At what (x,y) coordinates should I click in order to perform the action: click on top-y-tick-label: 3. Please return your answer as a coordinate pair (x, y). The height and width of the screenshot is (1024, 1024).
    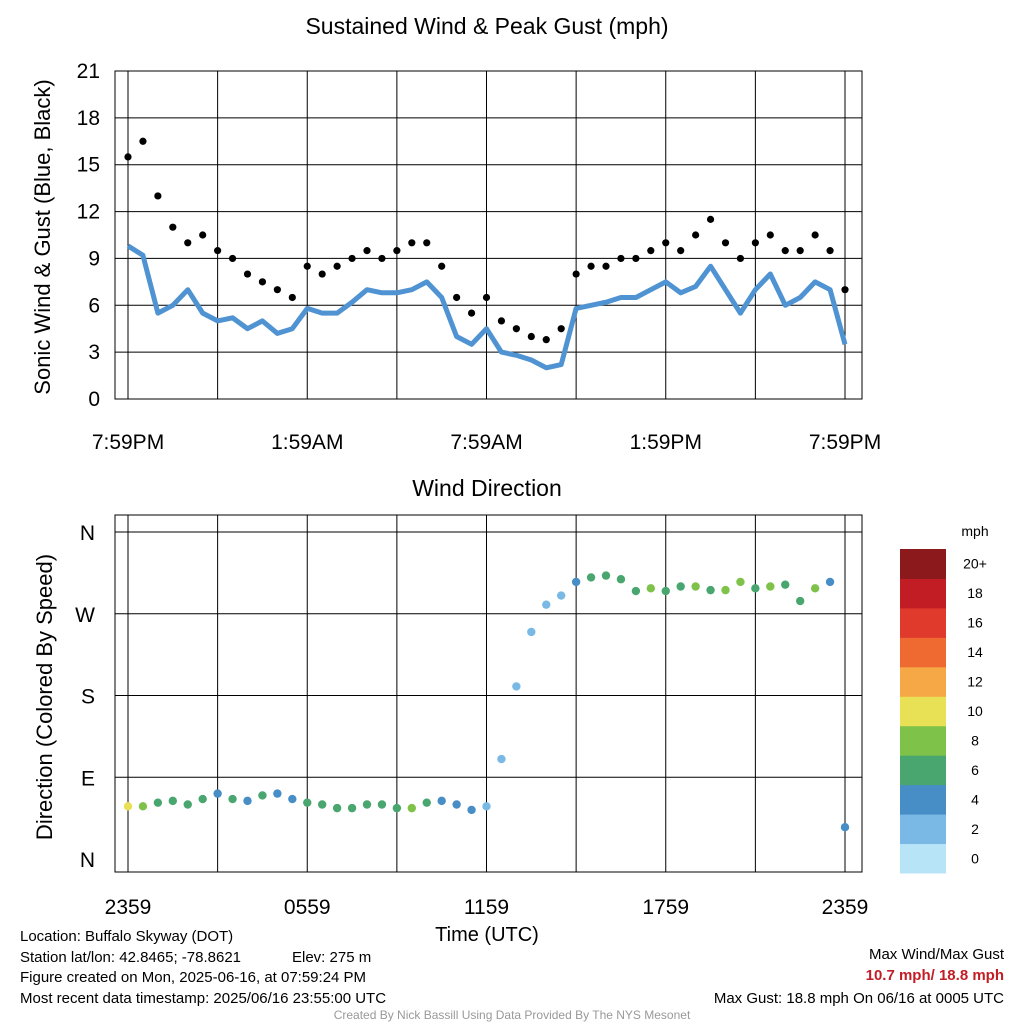
    Looking at the image, I should click on (94, 352).